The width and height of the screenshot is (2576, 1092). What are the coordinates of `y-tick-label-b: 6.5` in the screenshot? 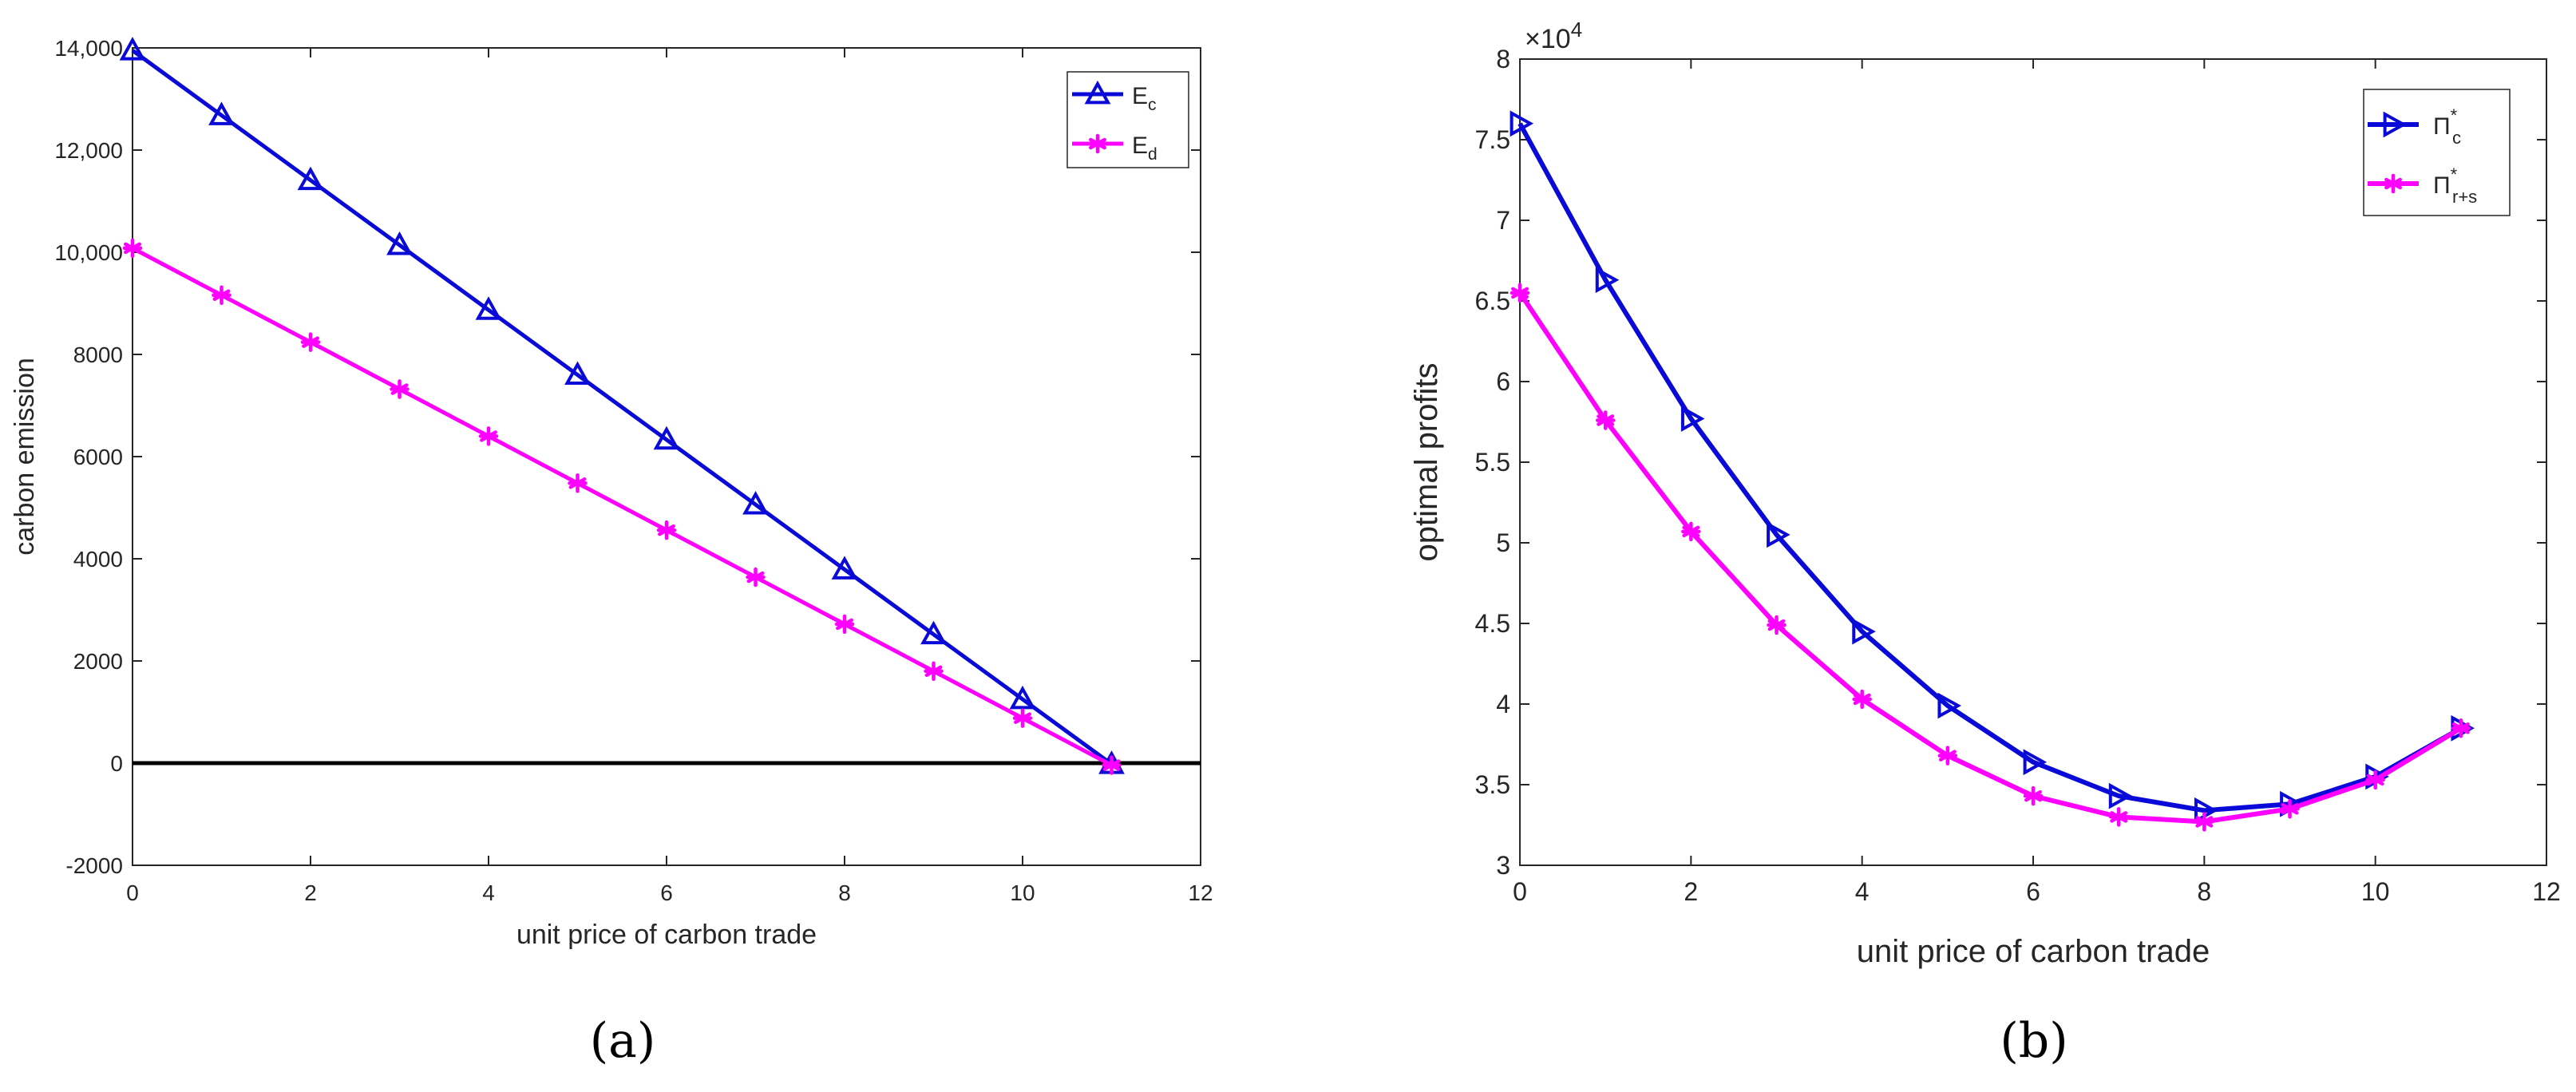 It's located at (1493, 301).